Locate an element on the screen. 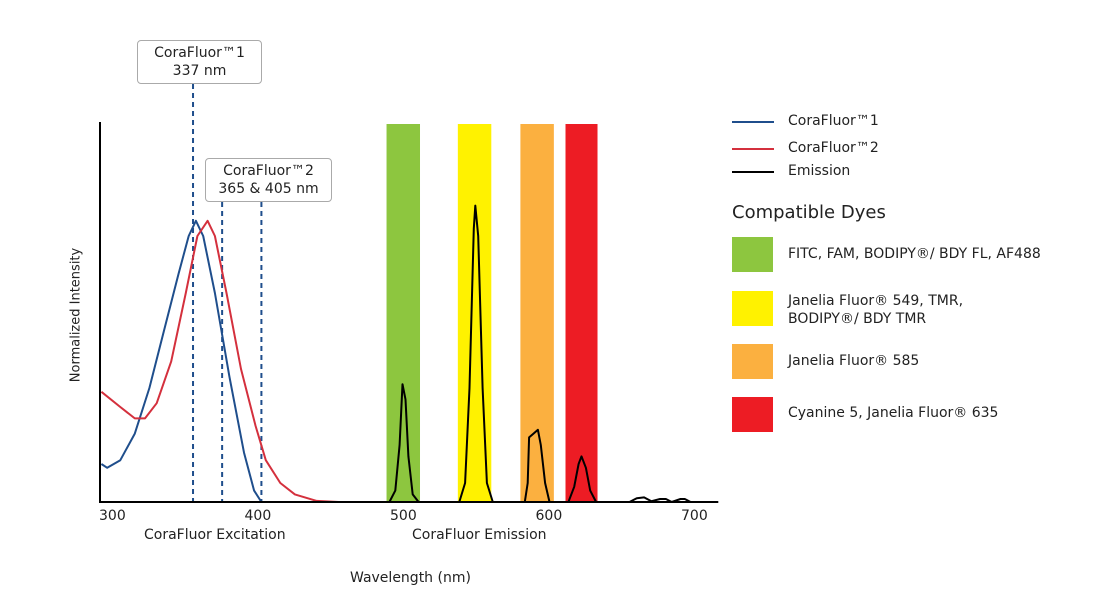 The image size is (1110, 612). annotation-value: 337 nm is located at coordinates (199, 71).